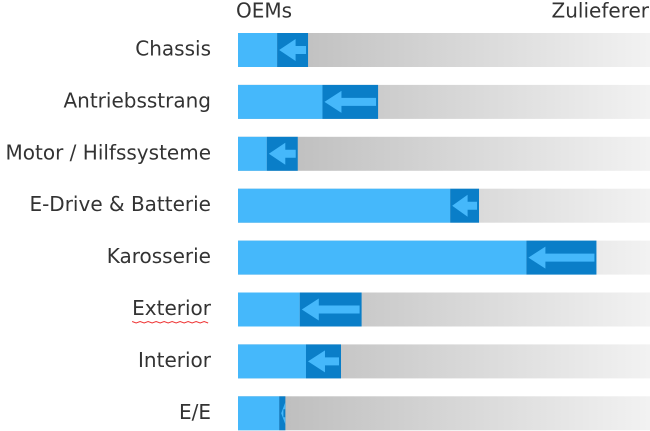 The height and width of the screenshot is (431, 650). What do you see at coordinates (264, 11) in the screenshot?
I see `left-label: OEMs` at bounding box center [264, 11].